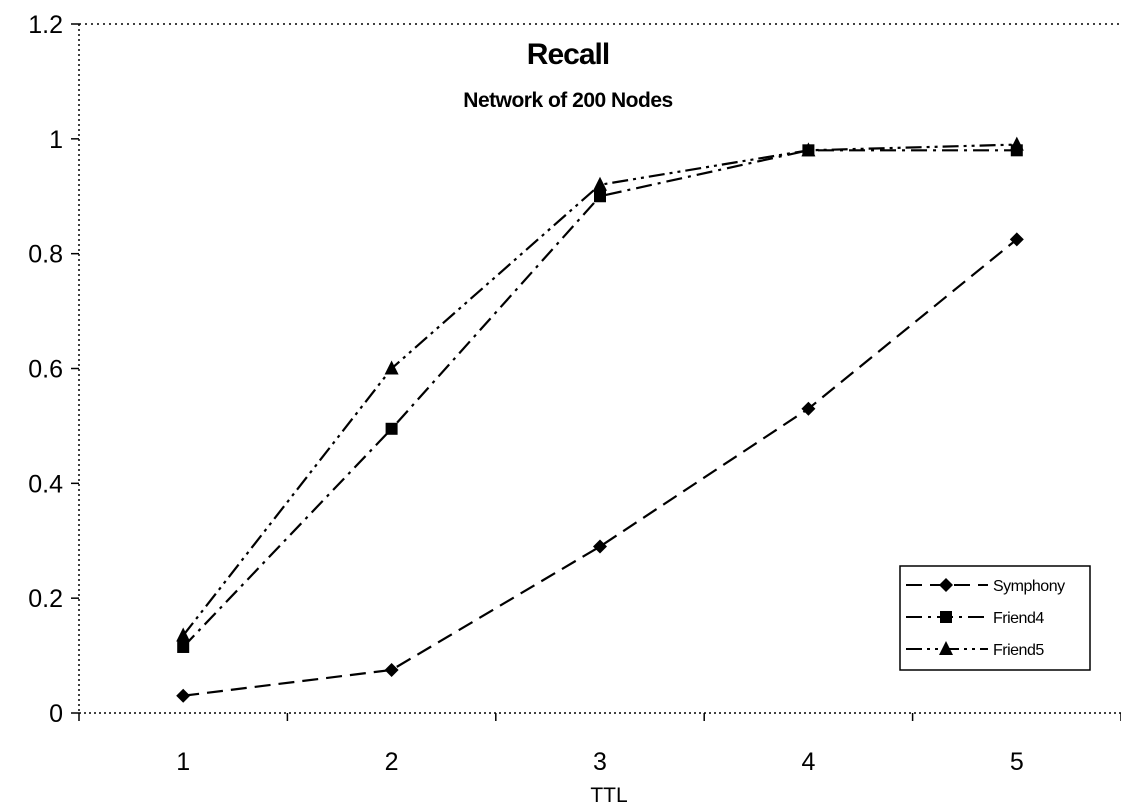 The height and width of the screenshot is (810, 1121). I want to click on y-tick-label: 1, so click(56, 140).